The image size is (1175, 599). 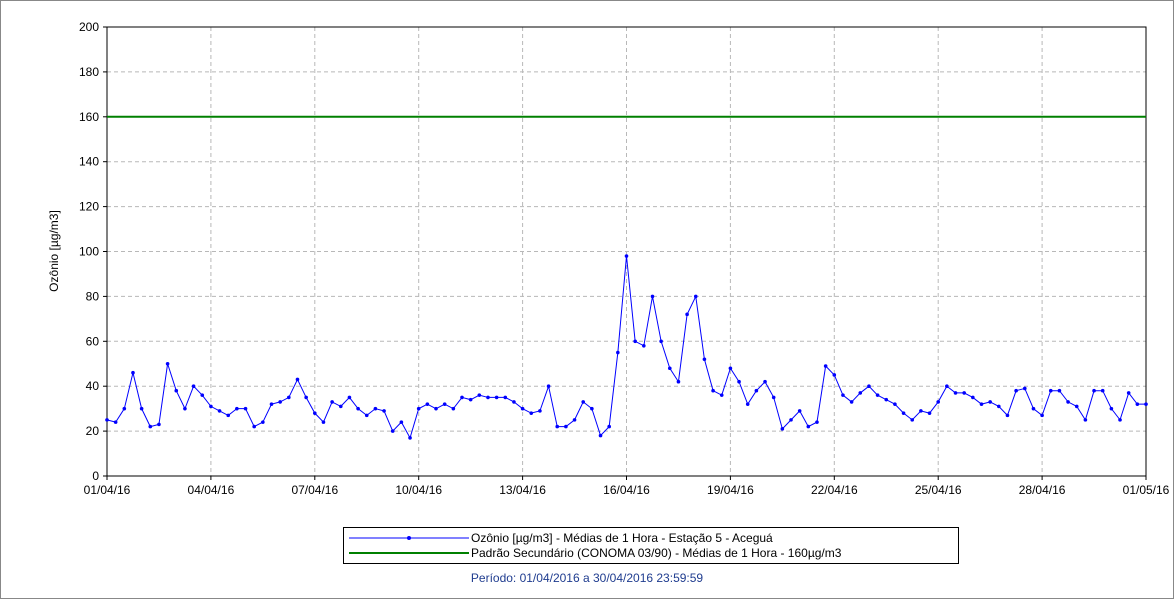 I want to click on y-tick-label: 120, so click(x=89, y=207).